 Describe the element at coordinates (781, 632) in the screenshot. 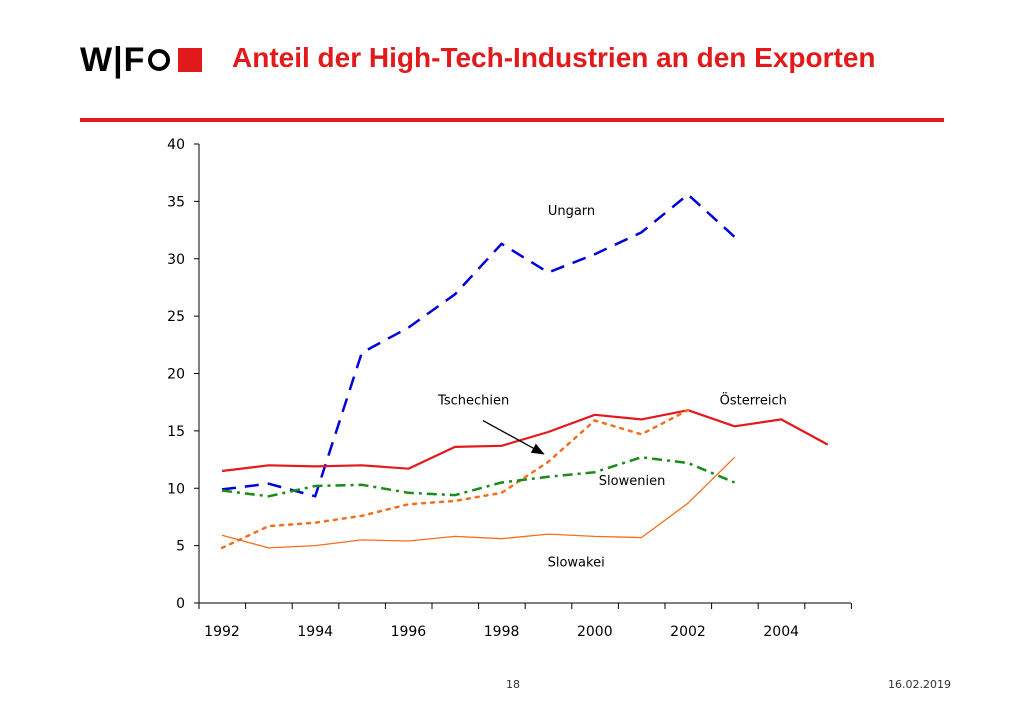

I see `x-tick-label: 2004` at that location.